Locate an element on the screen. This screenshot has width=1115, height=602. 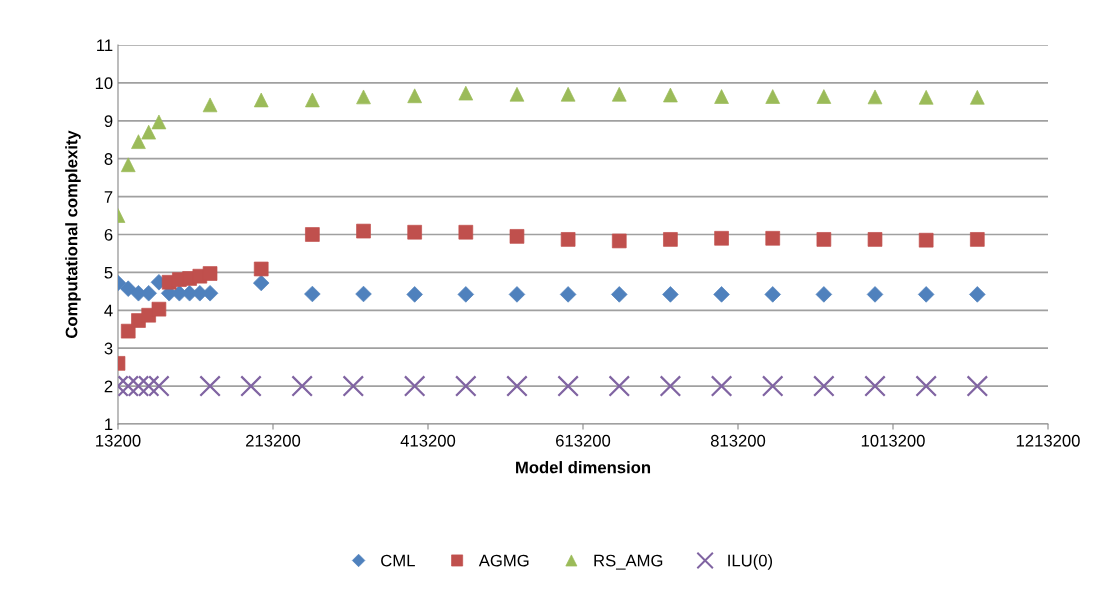
legend-label: ILU(0) is located at coordinates (750, 562).